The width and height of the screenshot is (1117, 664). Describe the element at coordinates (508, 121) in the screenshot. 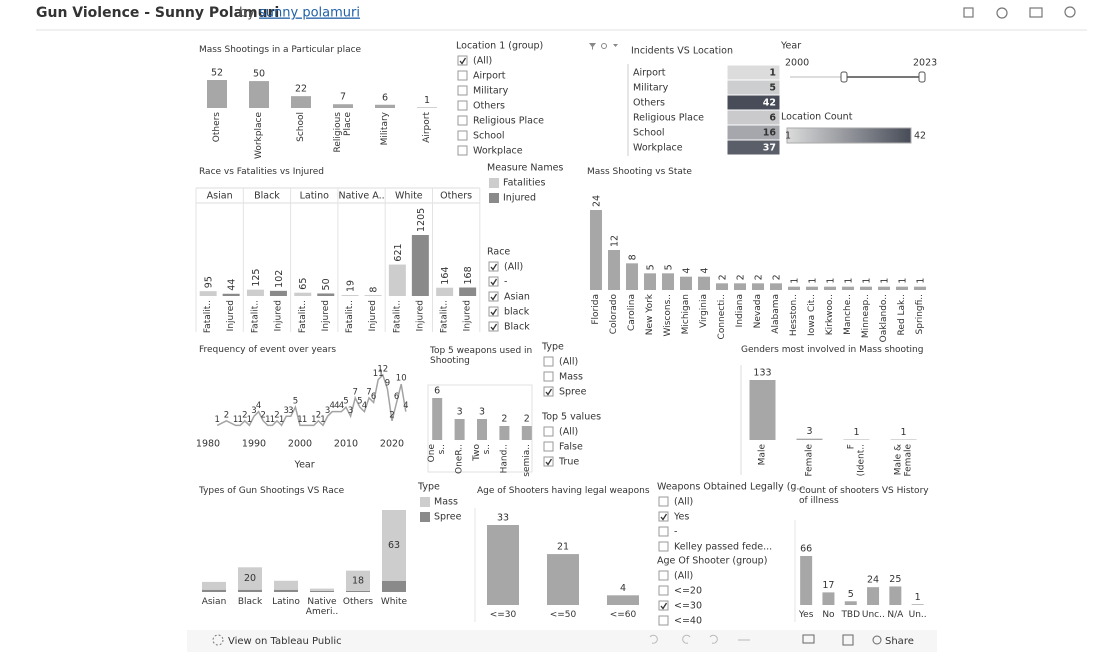

I see `filter-item: Religious Place` at that location.